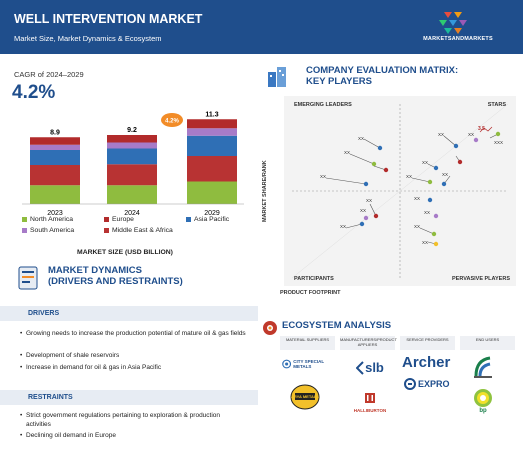  I want to click on eco-column-manufacturers: MANUFACTURERS/PRODUCT APPLIERS, so click(368, 343).